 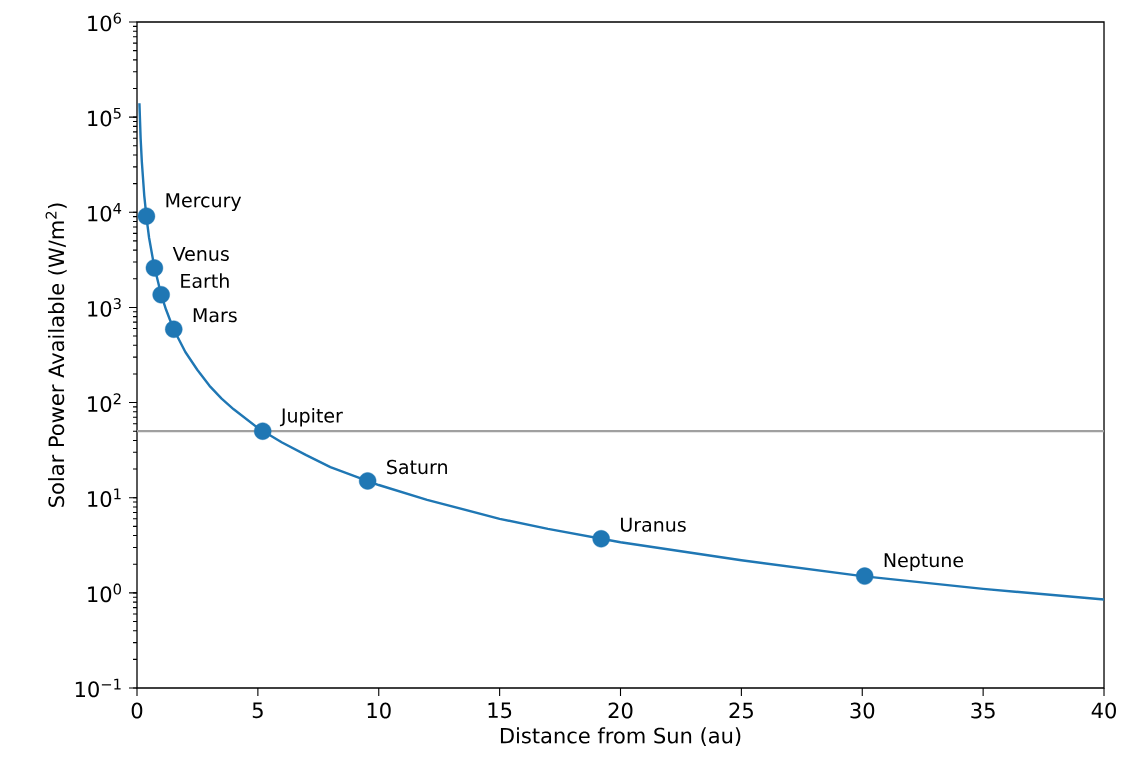 What do you see at coordinates (105, 212) in the screenshot?
I see `y-tick-label: 10$^{4}$` at bounding box center [105, 212].